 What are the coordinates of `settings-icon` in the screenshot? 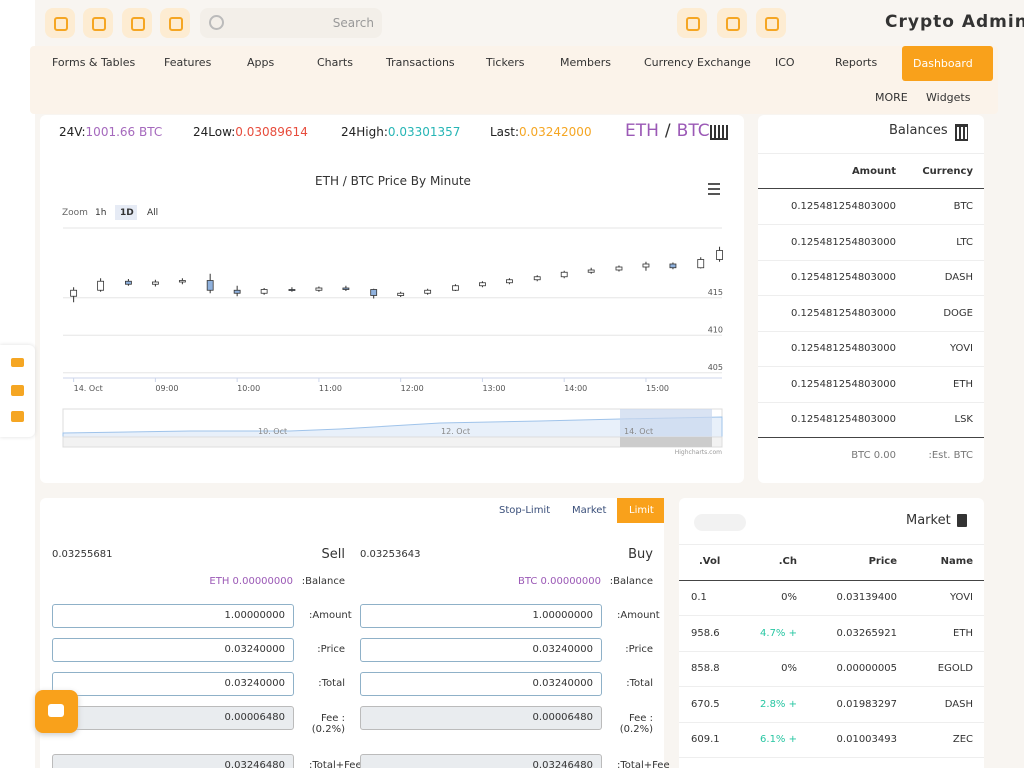 It's located at (60, 23).